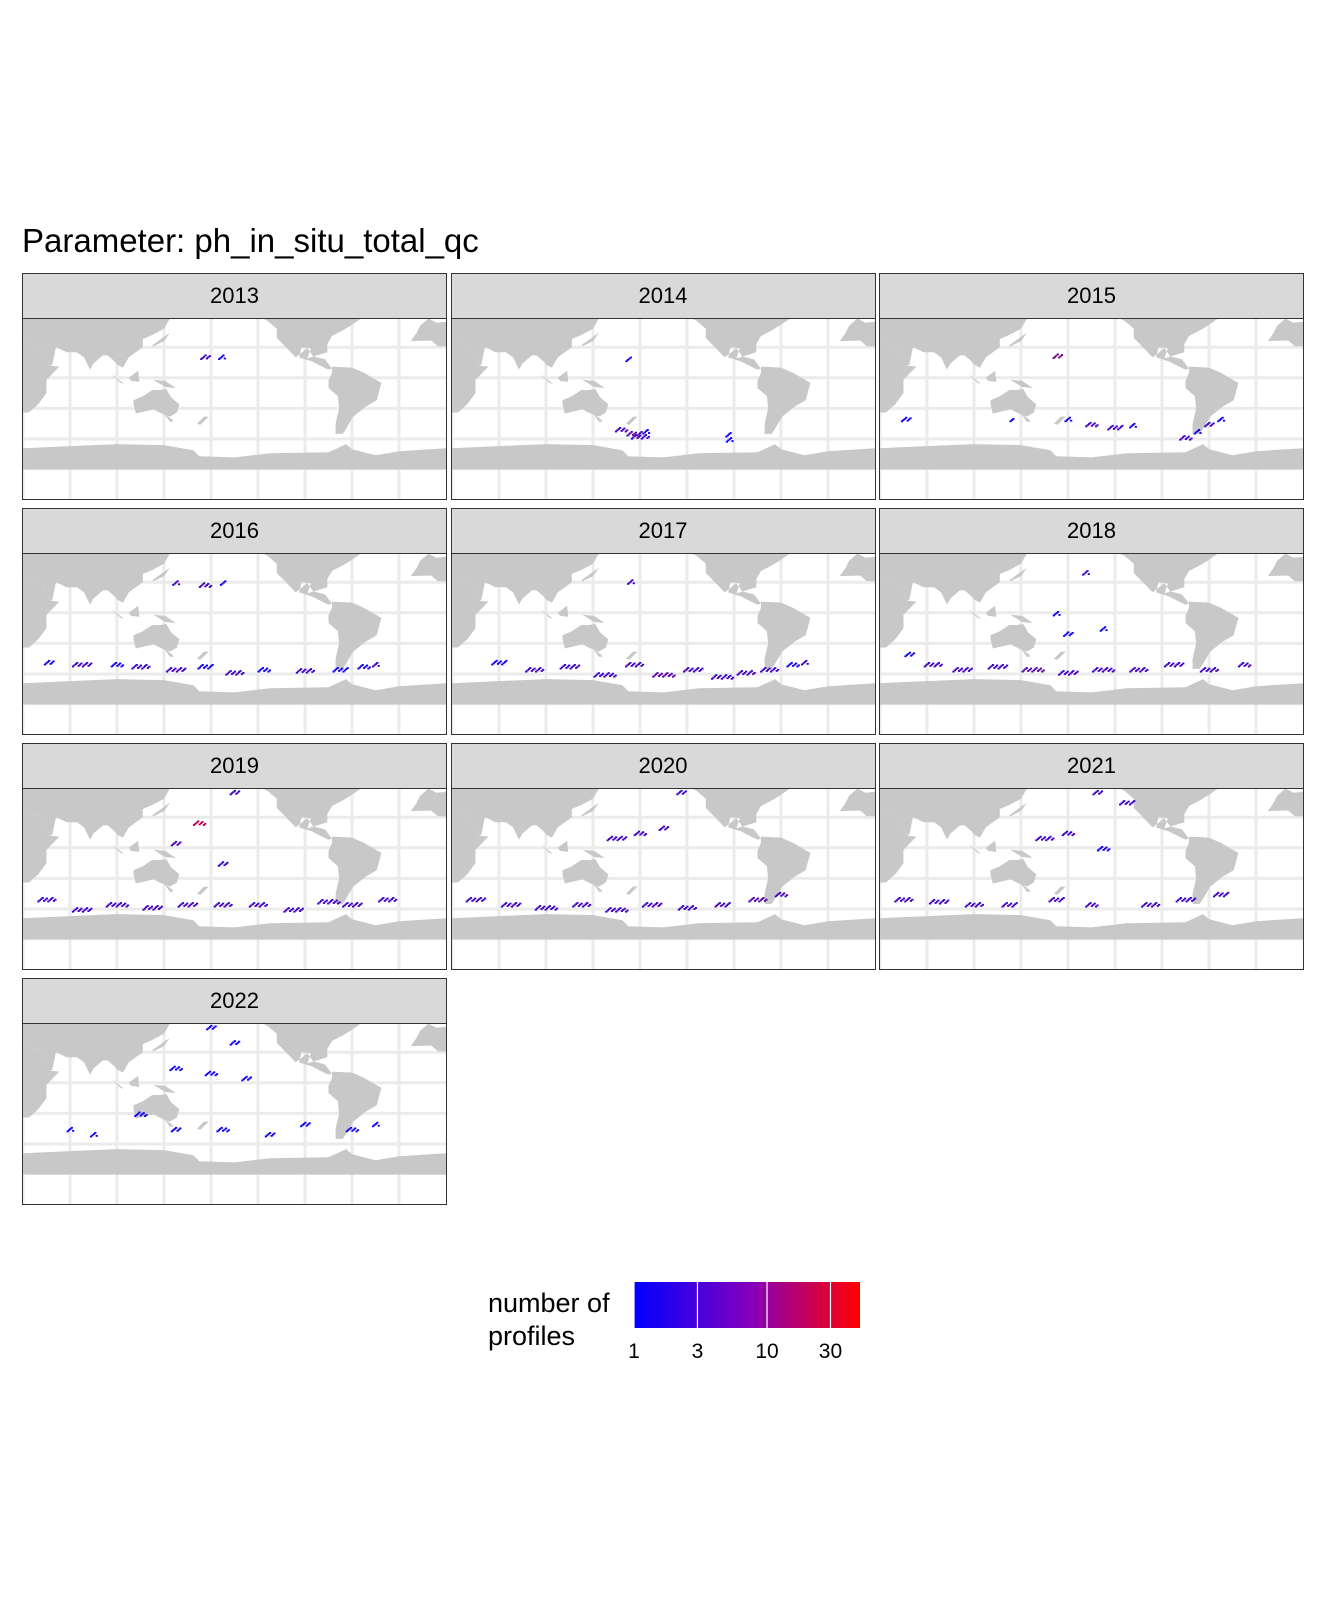 The image size is (1344, 1612). I want to click on facet-panel: 2013, so click(234, 386).